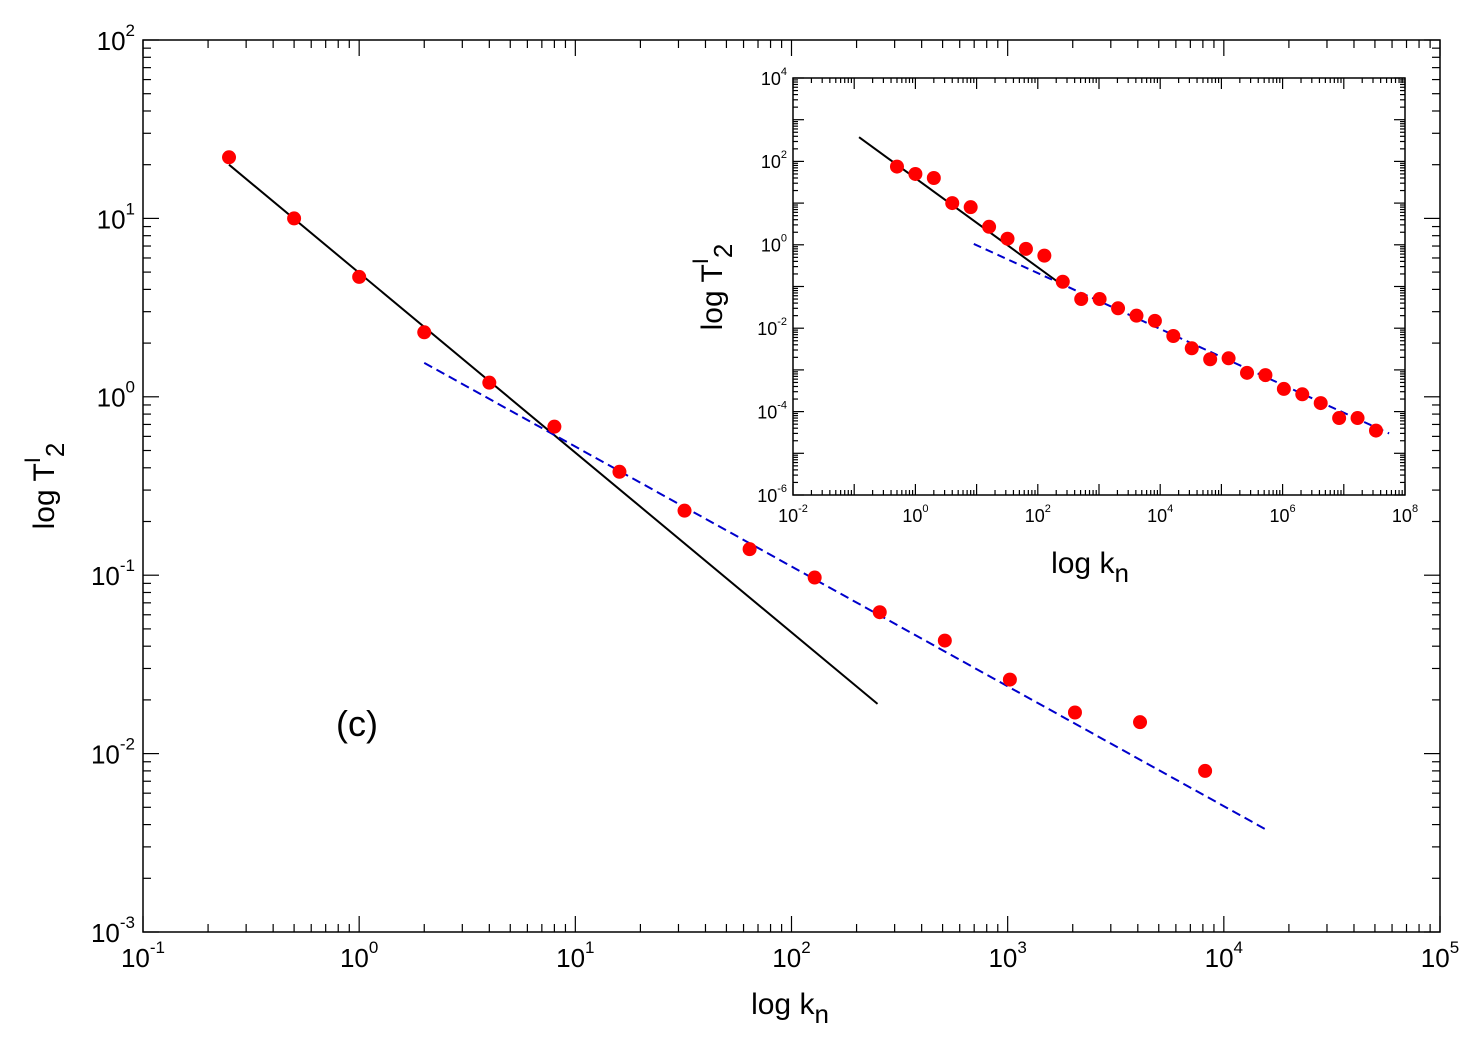 The width and height of the screenshot is (1475, 1055). Describe the element at coordinates (116, 216) in the screenshot. I see `main-y-tick-label: 10¹` at that location.